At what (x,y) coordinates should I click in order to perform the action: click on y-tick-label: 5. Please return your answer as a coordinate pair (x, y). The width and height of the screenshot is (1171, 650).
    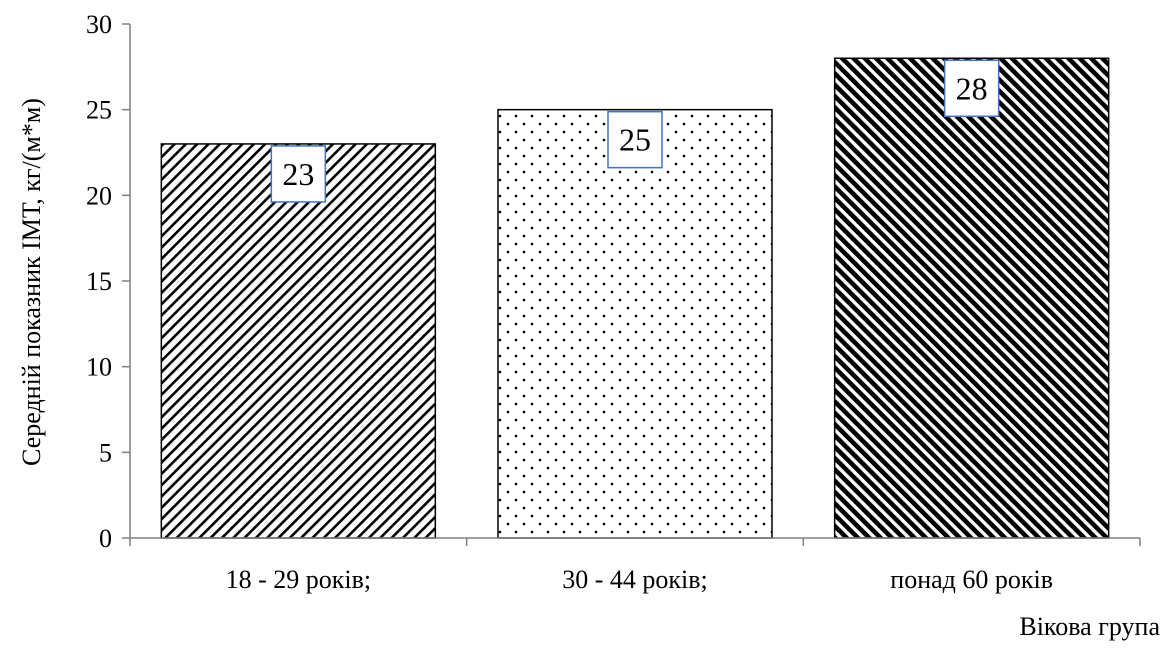
    Looking at the image, I should click on (105, 452).